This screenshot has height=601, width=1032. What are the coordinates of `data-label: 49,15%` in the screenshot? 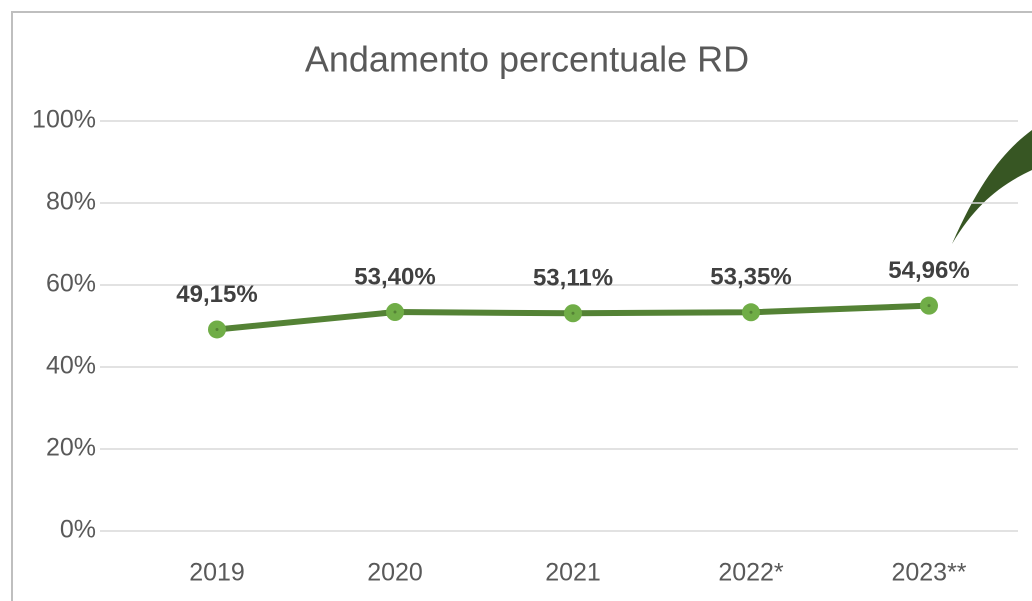 It's located at (216, 294).